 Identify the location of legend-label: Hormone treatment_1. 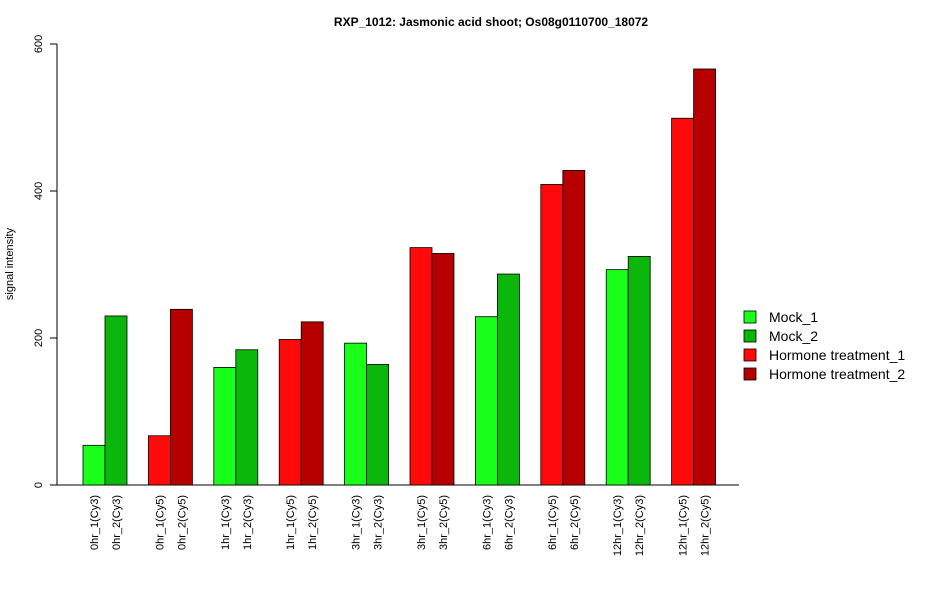
(837, 355).